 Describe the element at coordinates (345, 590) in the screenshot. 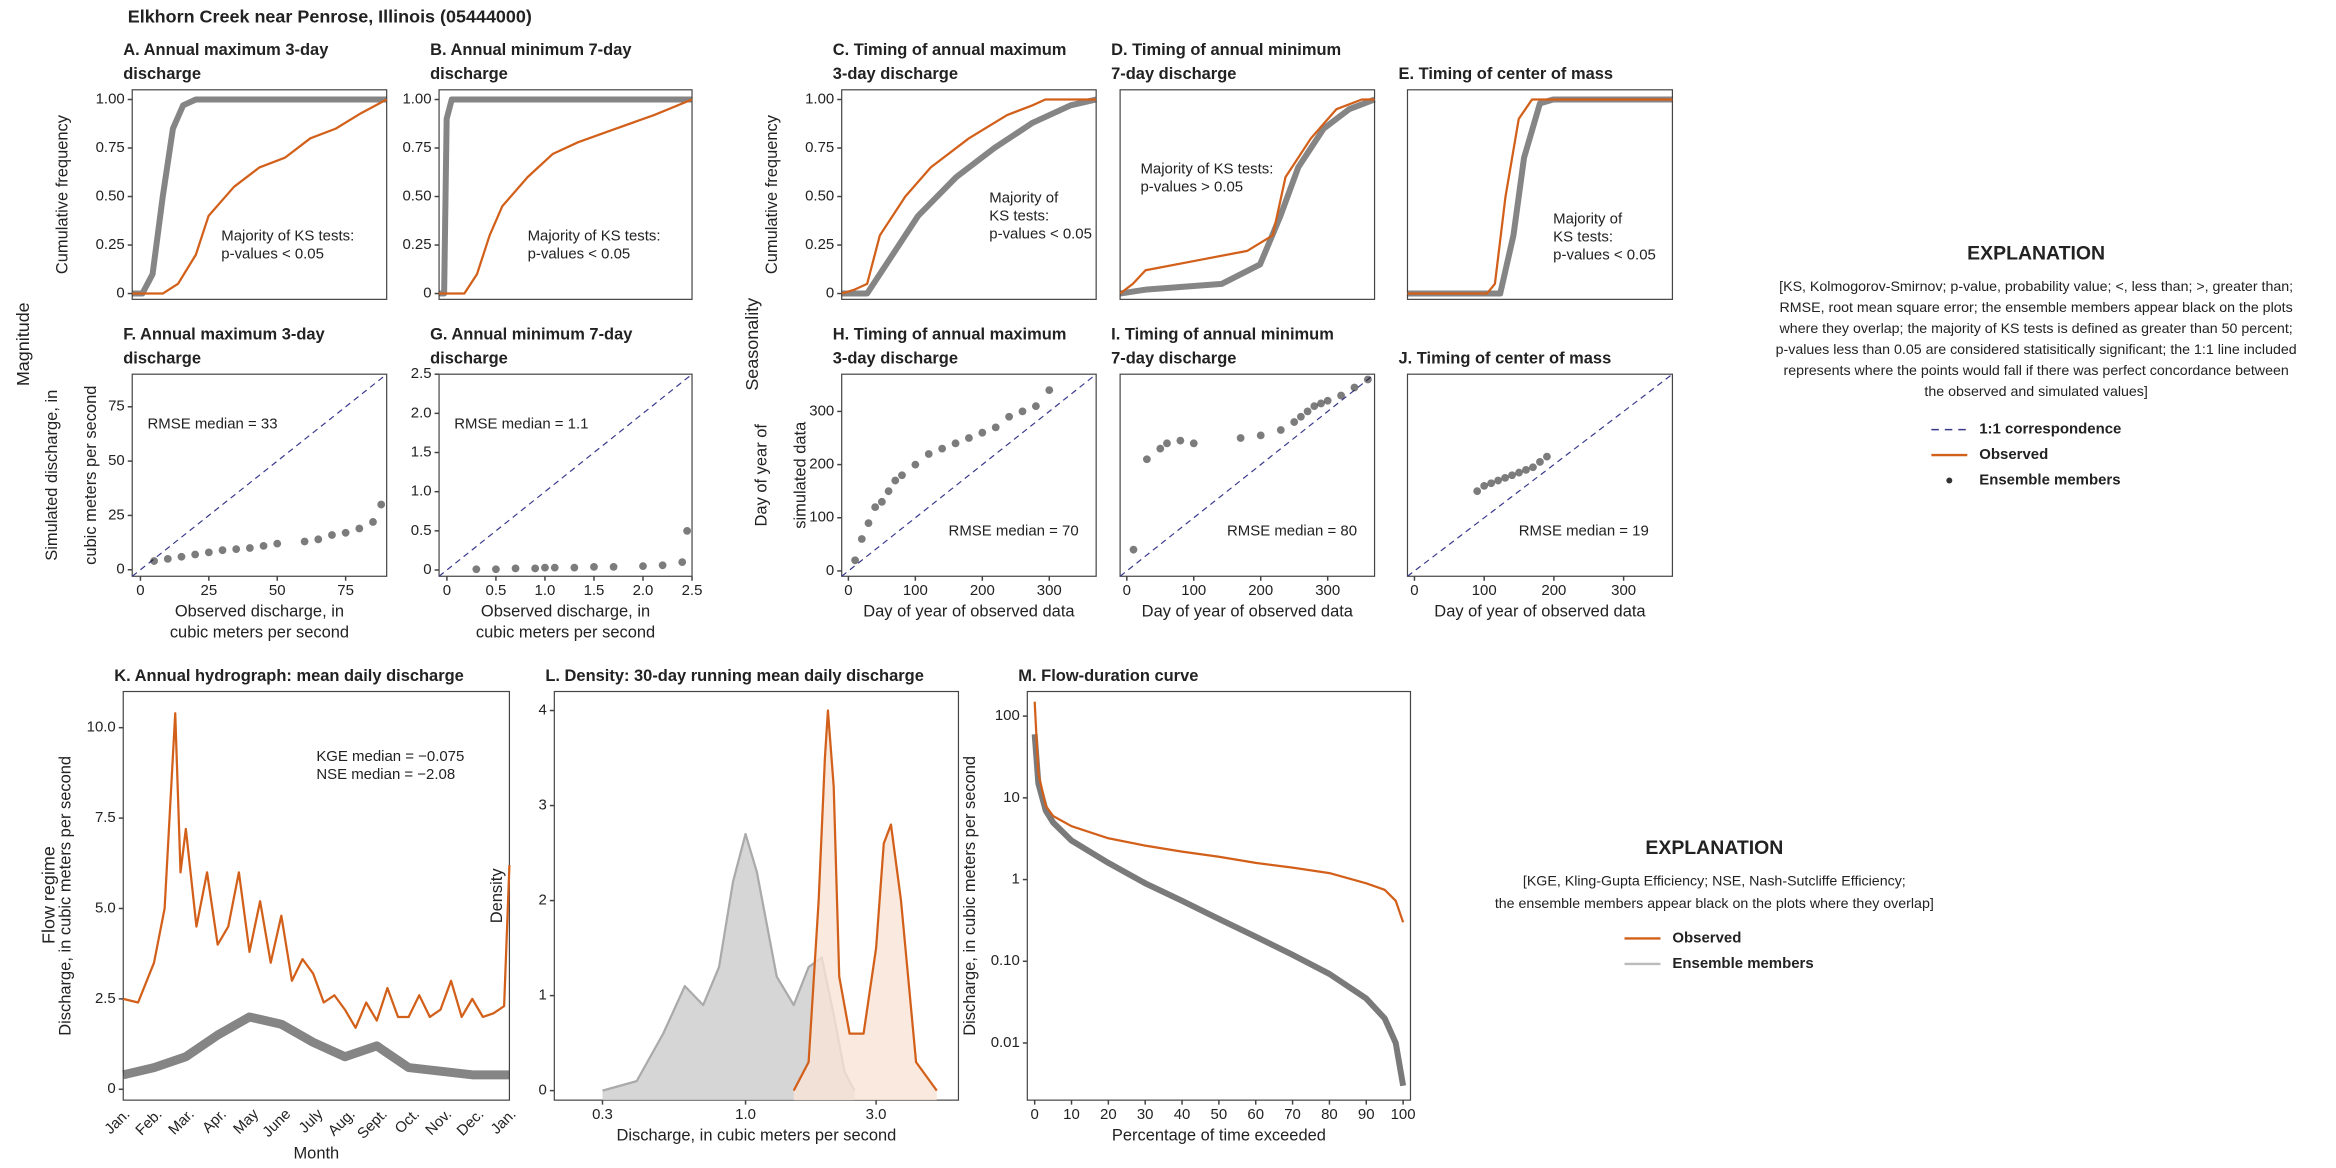

I see `x-tick-label: 75` at that location.